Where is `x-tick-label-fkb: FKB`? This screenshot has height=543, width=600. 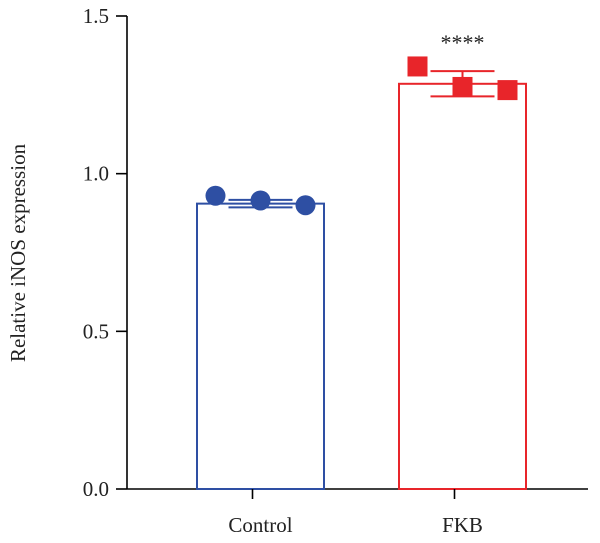 x-tick-label-fkb: FKB is located at coordinates (462, 525).